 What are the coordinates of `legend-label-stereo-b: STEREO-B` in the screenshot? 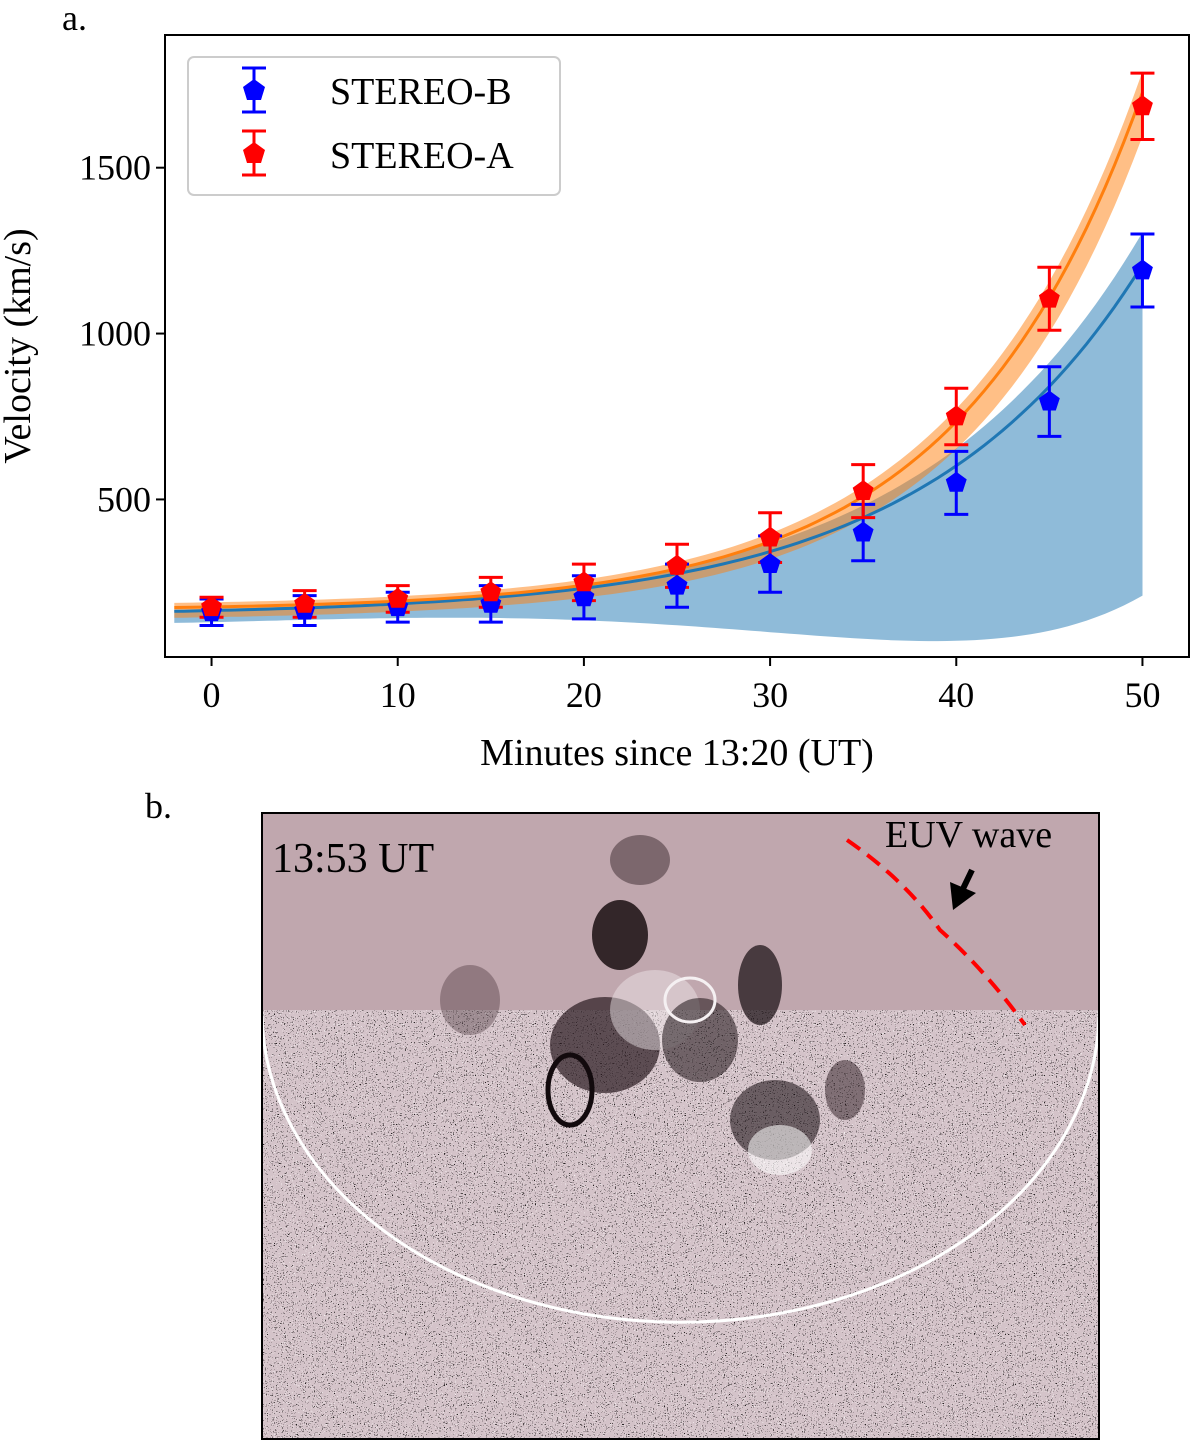 It's located at (421, 92).